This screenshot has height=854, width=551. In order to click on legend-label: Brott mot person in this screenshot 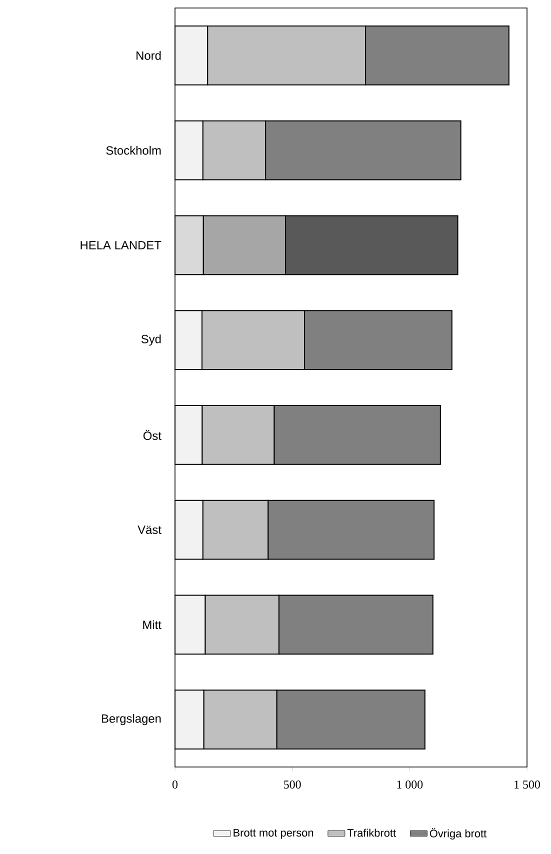, I will do `click(274, 833)`.